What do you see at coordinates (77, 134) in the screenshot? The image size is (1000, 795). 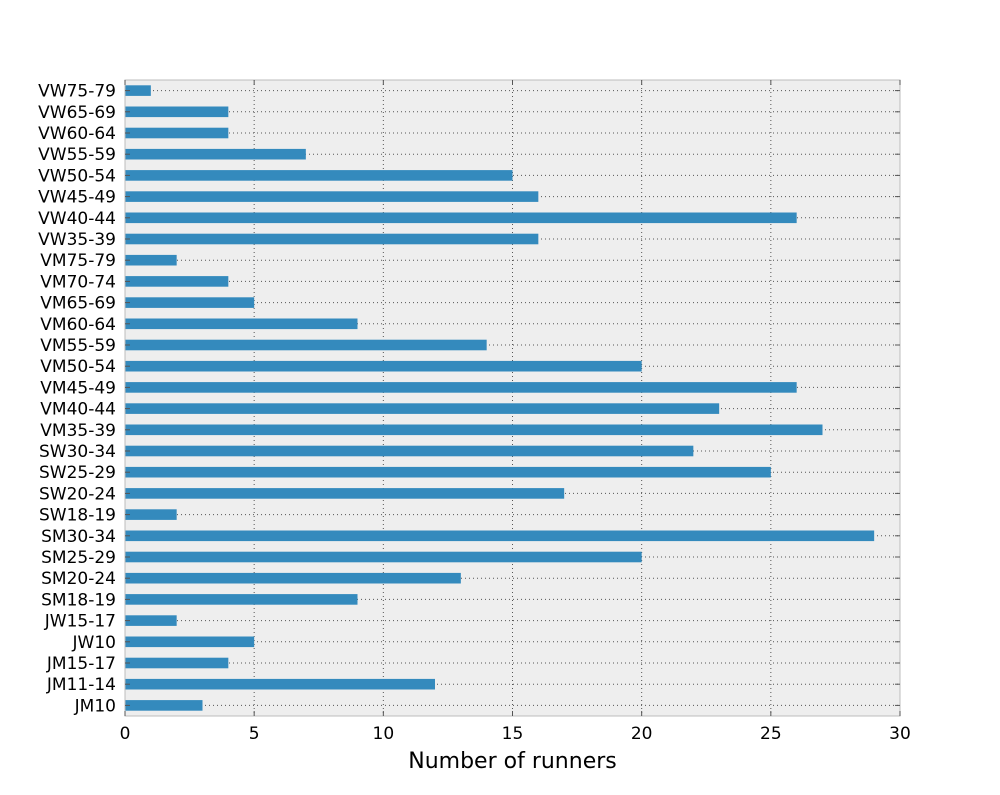 I see `y-tick-label: VW60-64` at bounding box center [77, 134].